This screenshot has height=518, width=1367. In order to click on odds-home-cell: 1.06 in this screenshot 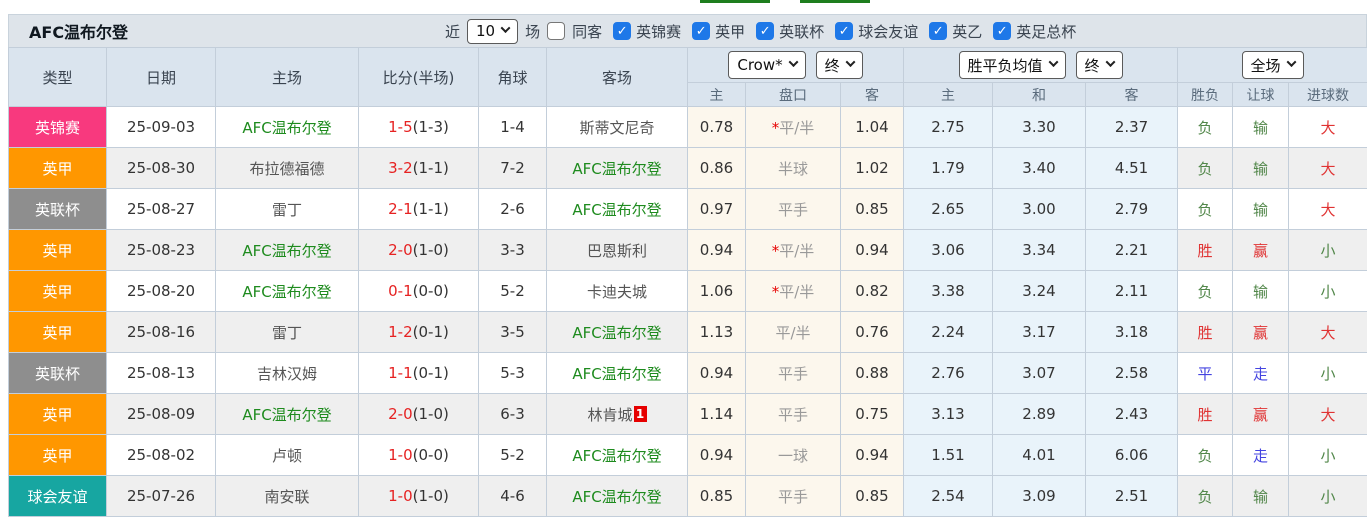, I will do `click(716, 291)`.